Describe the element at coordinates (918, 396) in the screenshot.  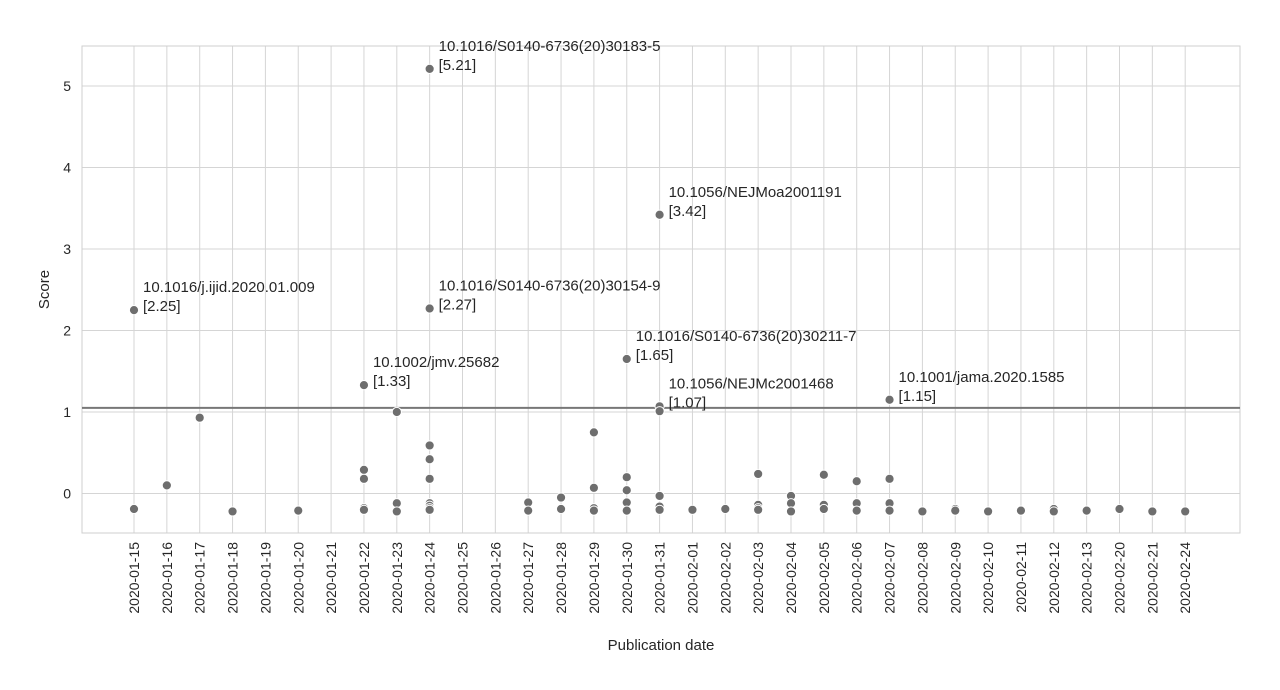
I see `annotation-score: [1.15]` at that location.